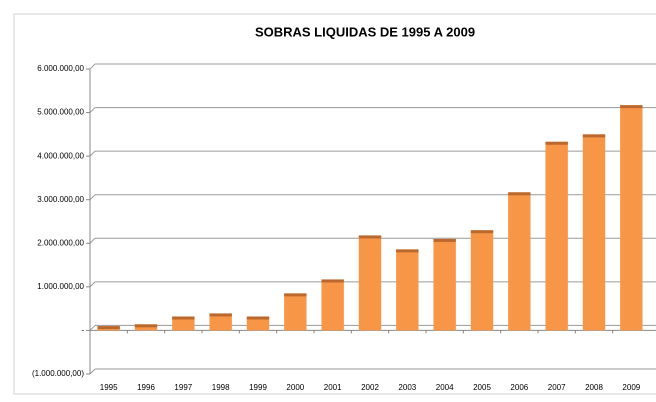  Describe the element at coordinates (482, 387) in the screenshot. I see `x-tick-label: 2005` at that location.